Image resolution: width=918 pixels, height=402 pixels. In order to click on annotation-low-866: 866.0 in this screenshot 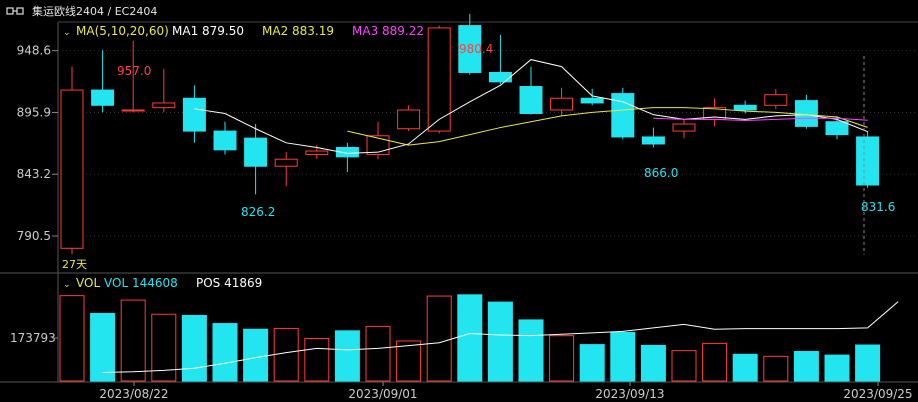, I will do `click(661, 173)`.